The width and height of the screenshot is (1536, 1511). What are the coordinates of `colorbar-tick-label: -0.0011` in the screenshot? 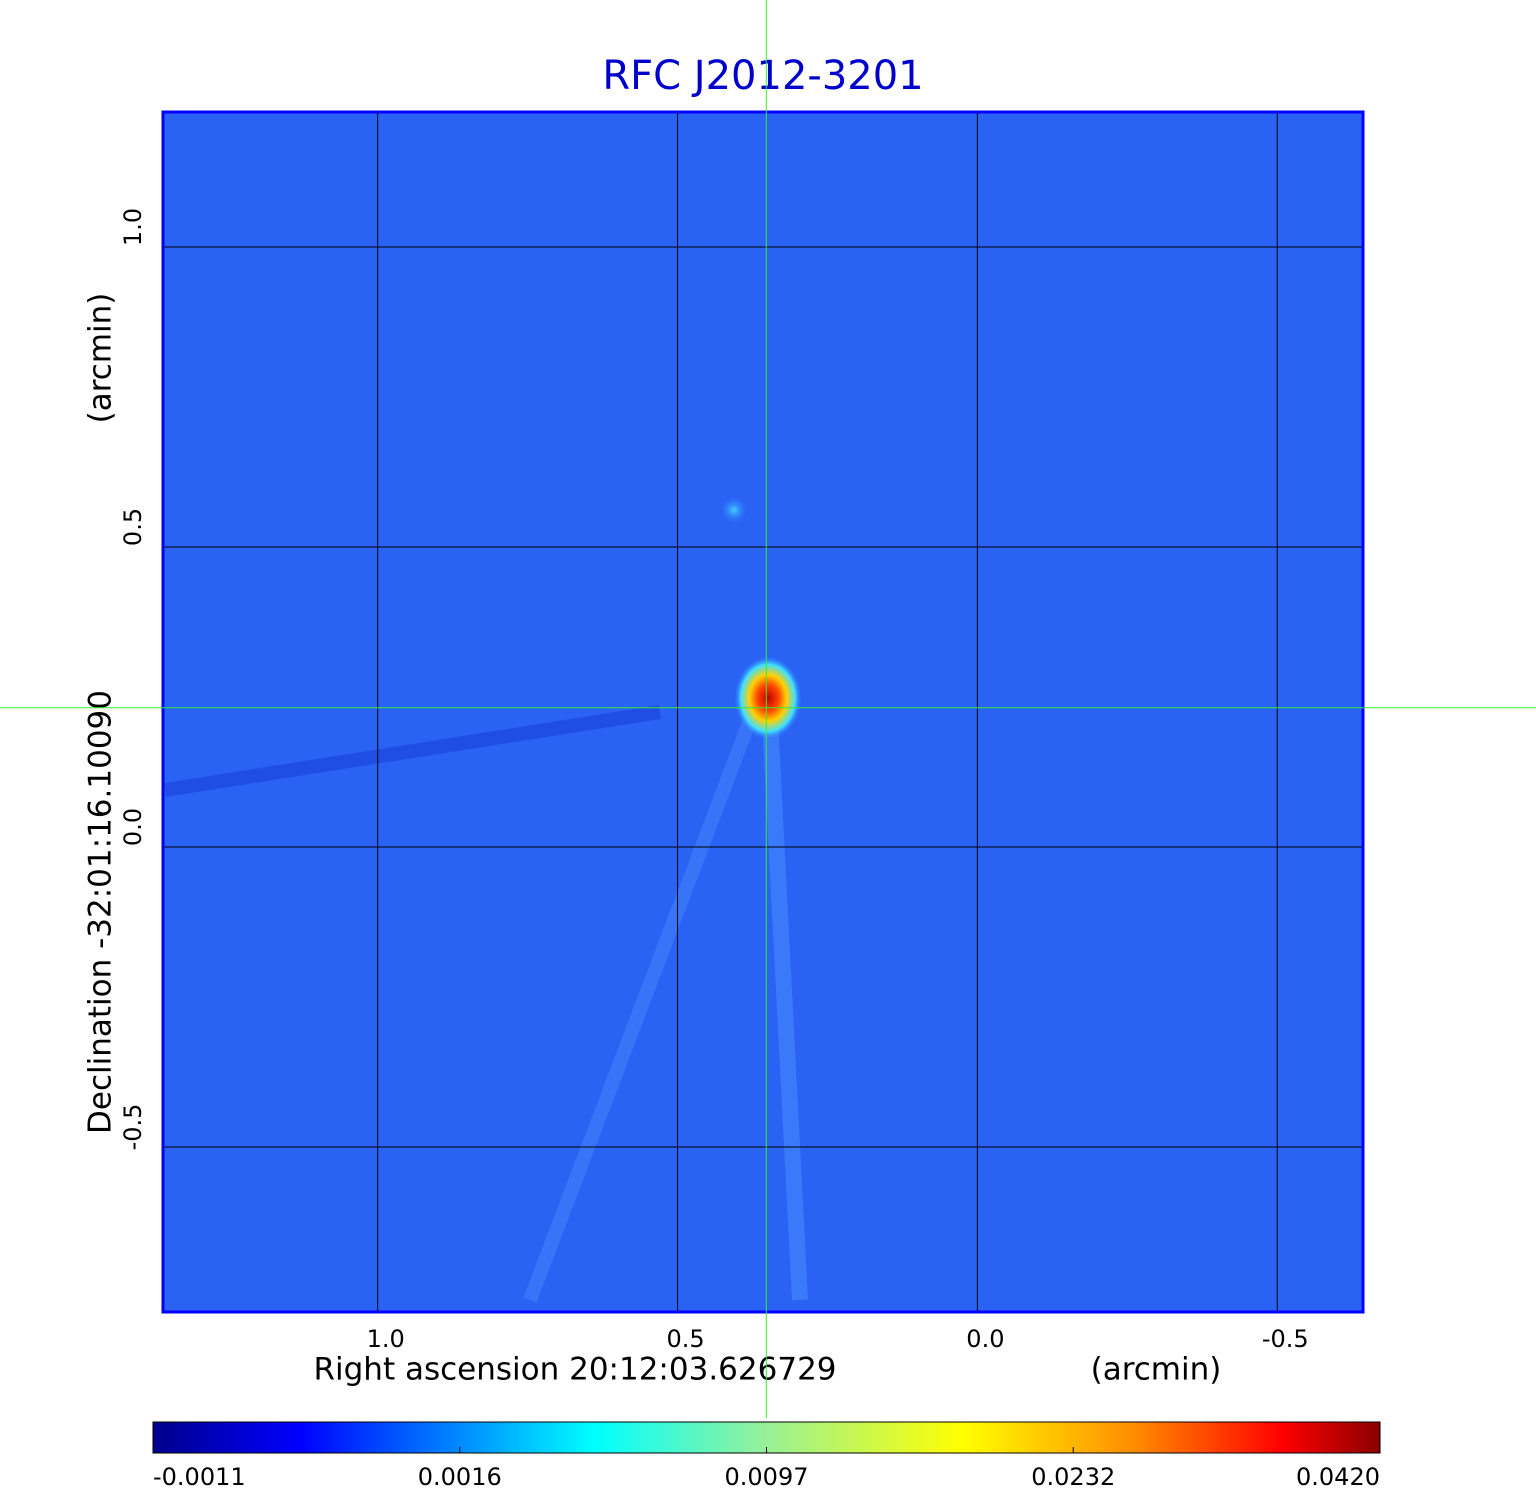 It's located at (199, 1477).